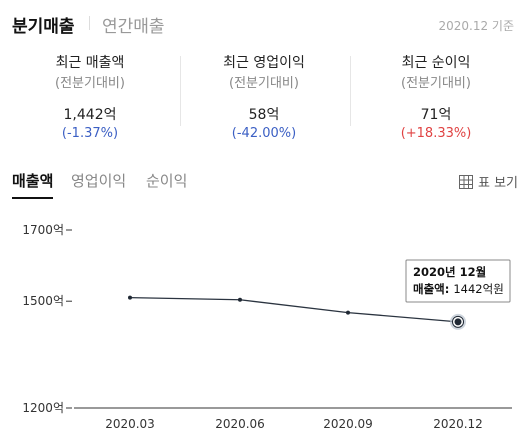  I want to click on tab-operating-profit: 영업이익, so click(99, 181).